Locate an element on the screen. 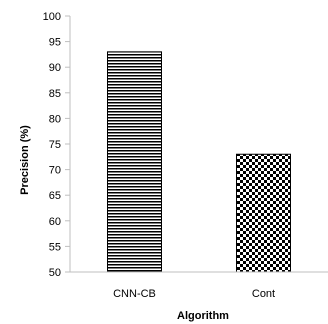 The image size is (328, 324). x-tick-label: CNN-CB is located at coordinates (134, 294).